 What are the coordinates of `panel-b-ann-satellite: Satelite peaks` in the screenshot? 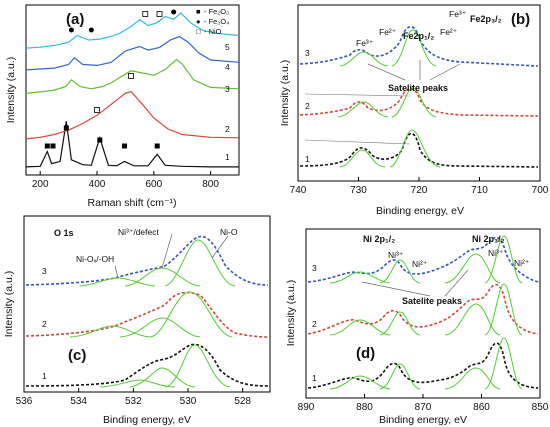 It's located at (418, 88).